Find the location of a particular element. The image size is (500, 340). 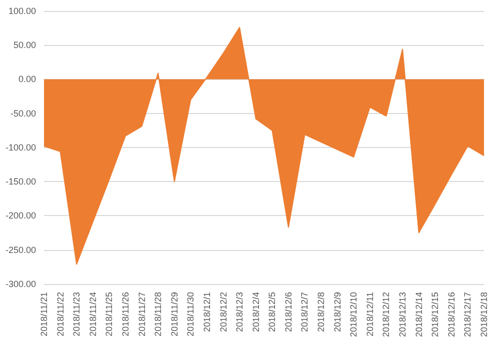

x-tick-label: 2018/11/29 is located at coordinates (174, 314).